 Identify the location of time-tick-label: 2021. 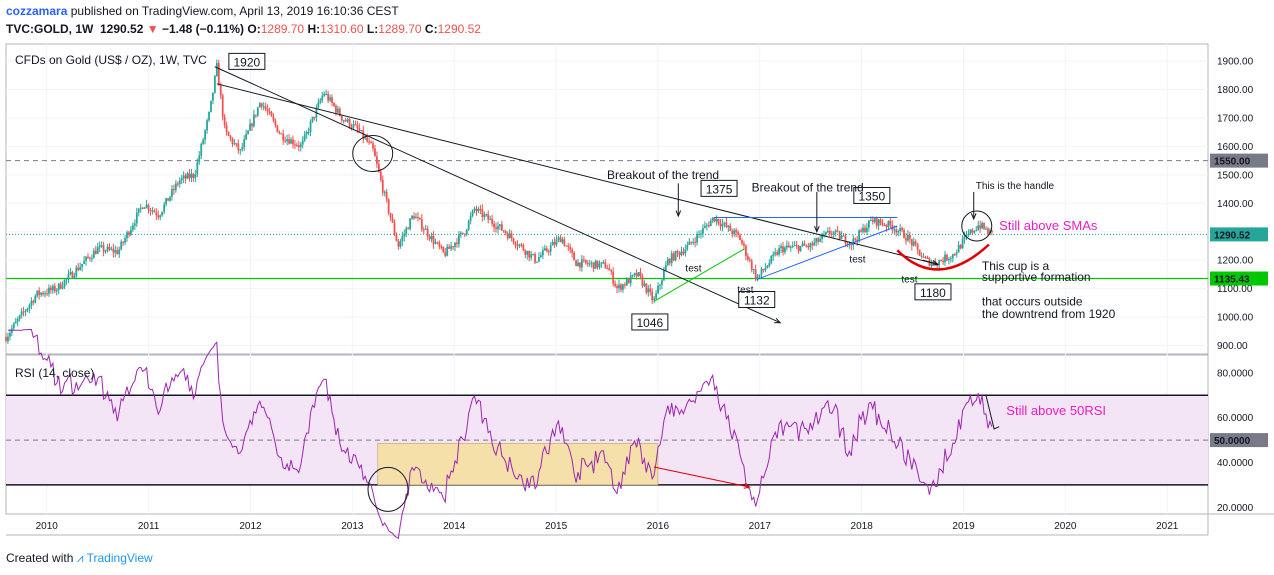
(1167, 526).